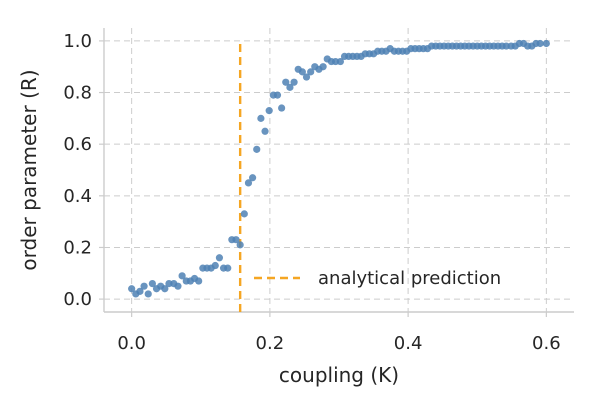 Image resolution: width=600 pixels, height=400 pixels. What do you see at coordinates (546, 343) in the screenshot?
I see `x-tick-label: 0.6` at bounding box center [546, 343].